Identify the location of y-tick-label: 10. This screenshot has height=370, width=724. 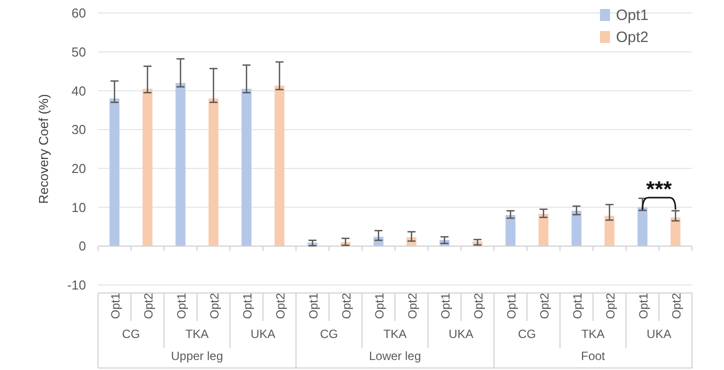
(79, 207).